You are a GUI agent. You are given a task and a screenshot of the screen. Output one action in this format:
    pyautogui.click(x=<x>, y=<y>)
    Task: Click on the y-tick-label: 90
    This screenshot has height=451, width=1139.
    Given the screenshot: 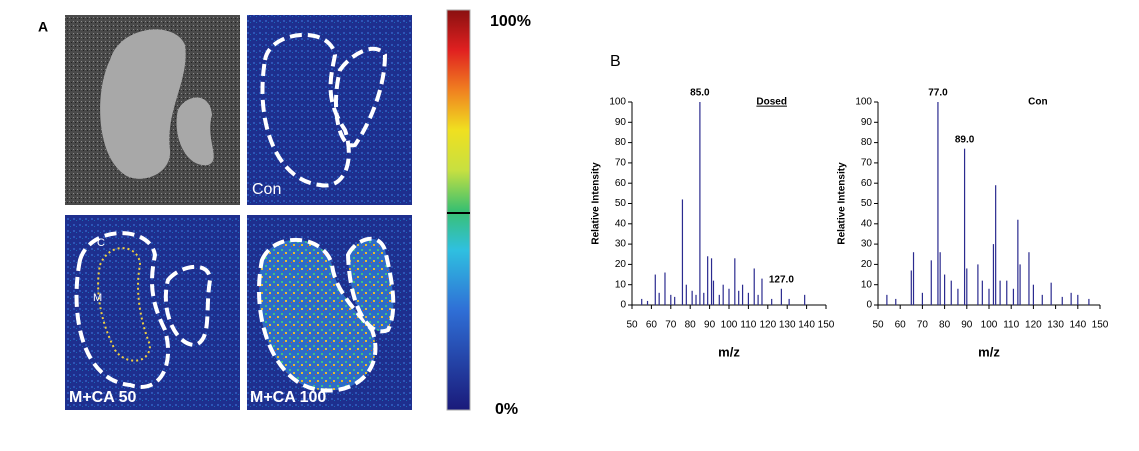 What is the action you would take?
    pyautogui.click(x=867, y=122)
    